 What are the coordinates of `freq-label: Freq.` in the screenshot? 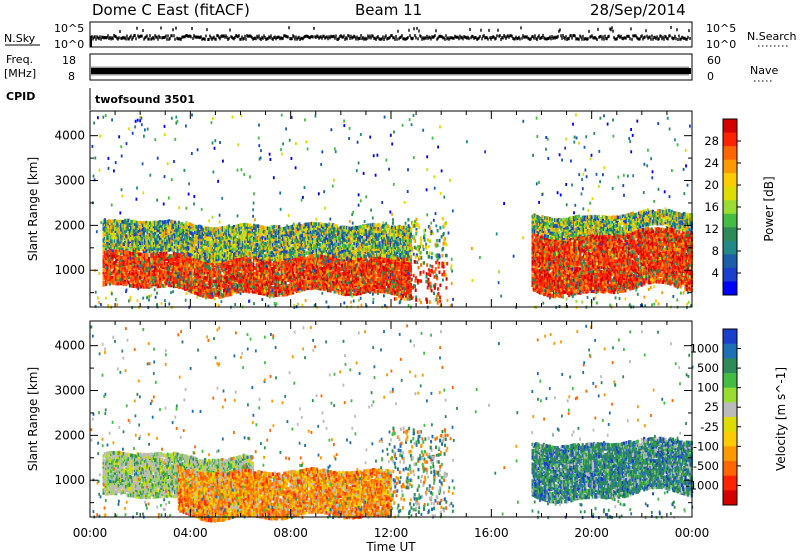 It's located at (19, 59).